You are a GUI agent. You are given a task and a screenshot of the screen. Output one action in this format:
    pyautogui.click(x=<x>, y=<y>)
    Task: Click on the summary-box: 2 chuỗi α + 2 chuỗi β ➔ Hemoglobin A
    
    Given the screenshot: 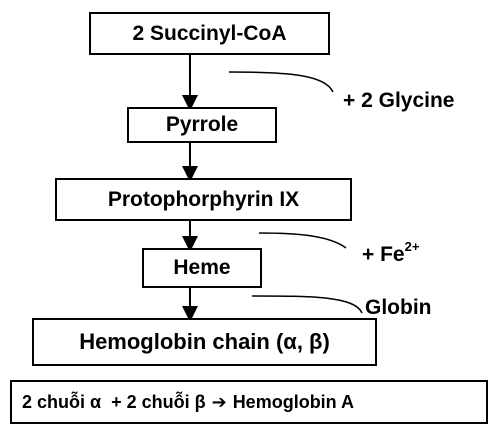 What is the action you would take?
    pyautogui.click(x=249, y=402)
    